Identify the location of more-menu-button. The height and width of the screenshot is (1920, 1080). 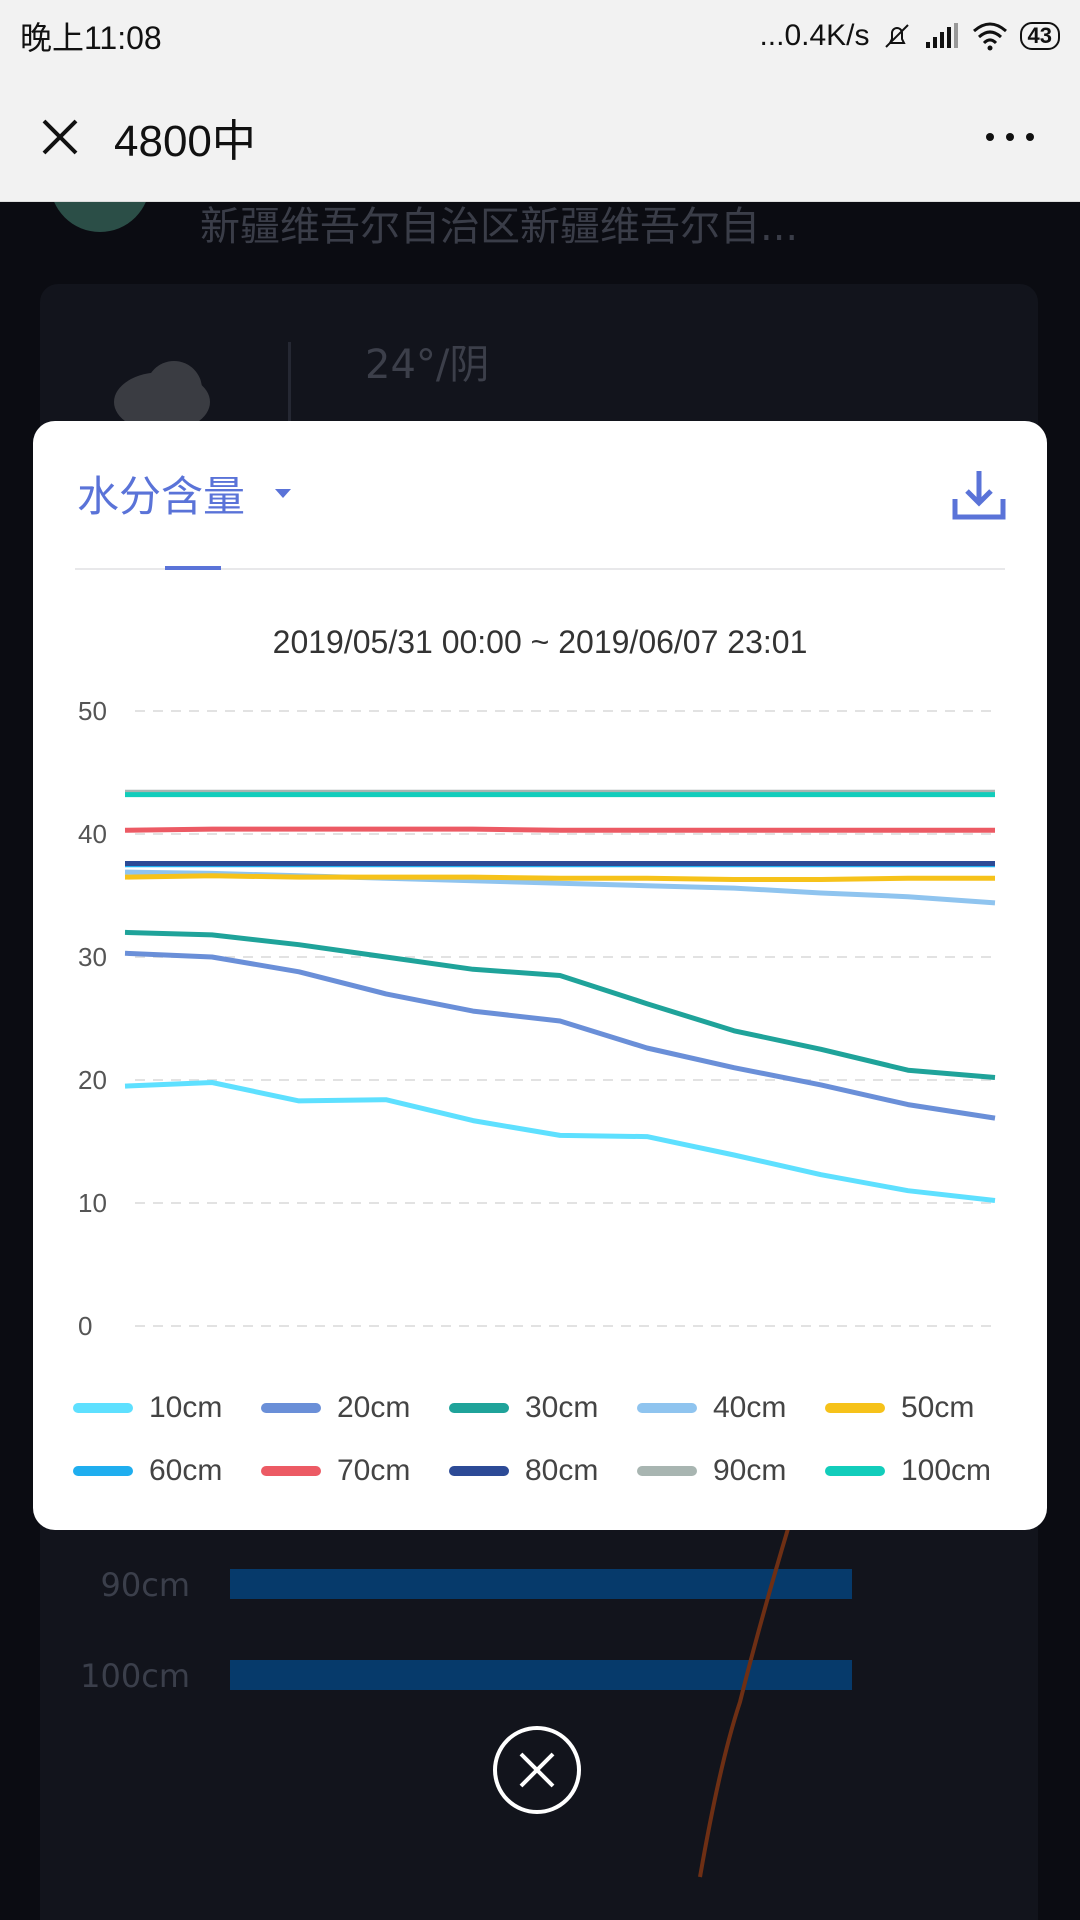
(1010, 137).